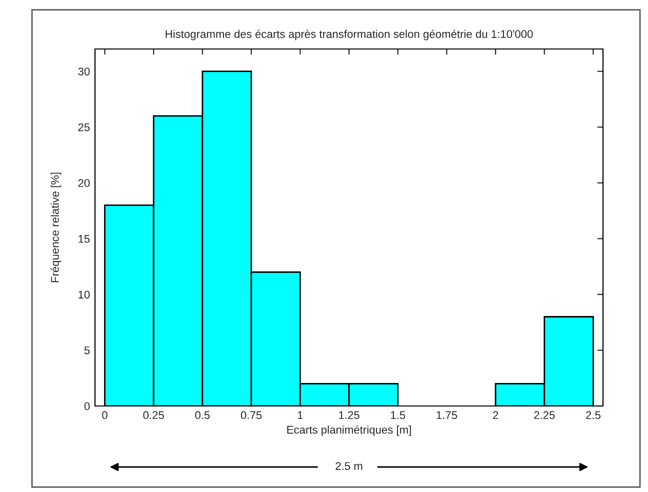 Image resolution: width=648 pixels, height=492 pixels. Describe the element at coordinates (398, 415) in the screenshot. I see `x-tick-label: 1.5` at that location.